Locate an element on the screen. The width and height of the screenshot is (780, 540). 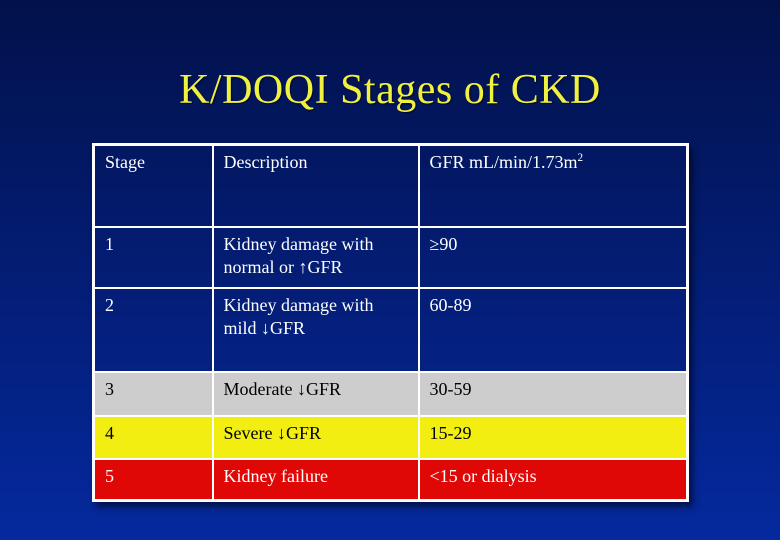
cell-gfr: ≥90 is located at coordinates (553, 257).